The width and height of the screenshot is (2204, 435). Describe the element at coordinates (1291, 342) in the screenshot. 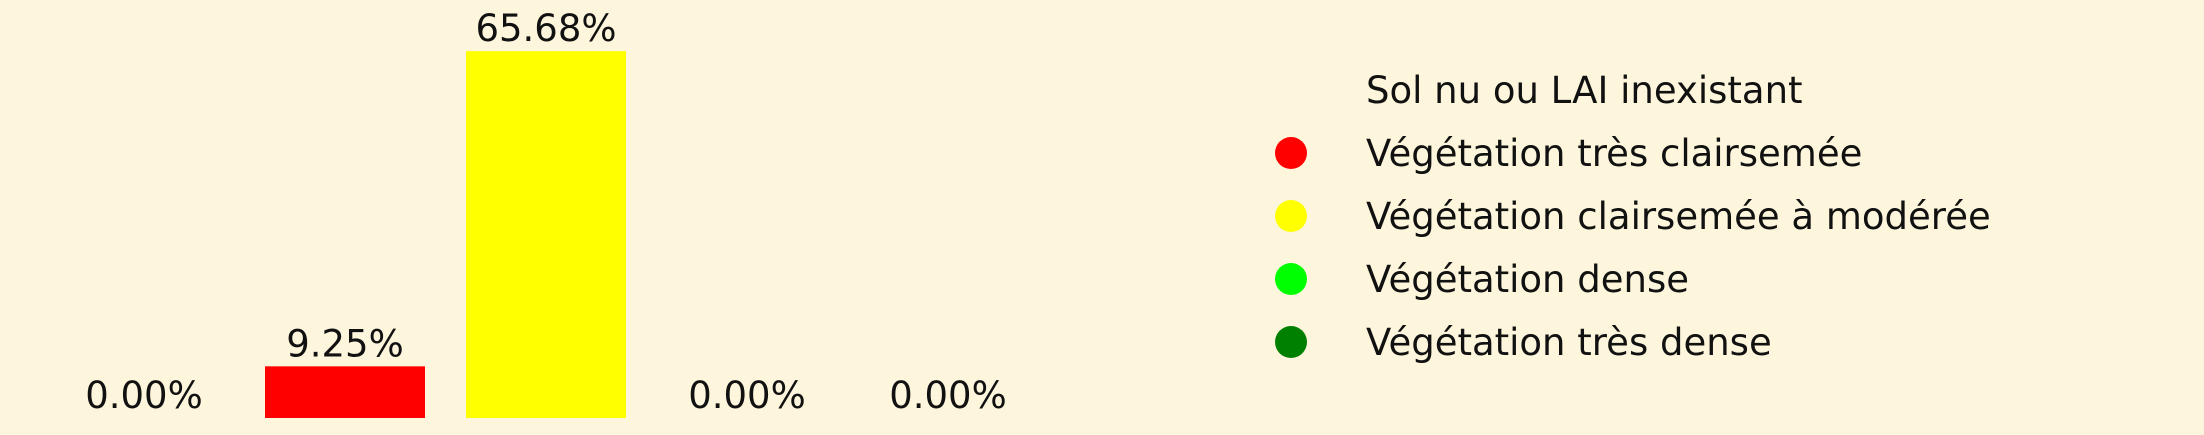

I see `legend-marker-vegetation-tres-dense` at that location.